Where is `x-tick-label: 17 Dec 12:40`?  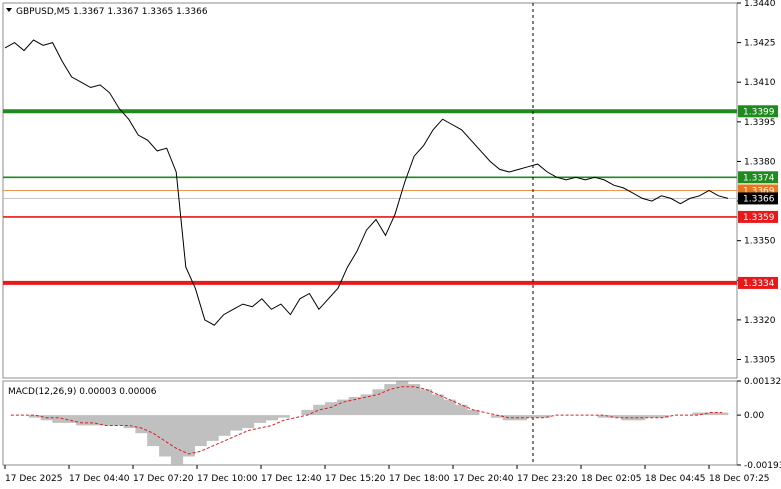
x-tick-label: 17 Dec 12:40 is located at coordinates (291, 479).